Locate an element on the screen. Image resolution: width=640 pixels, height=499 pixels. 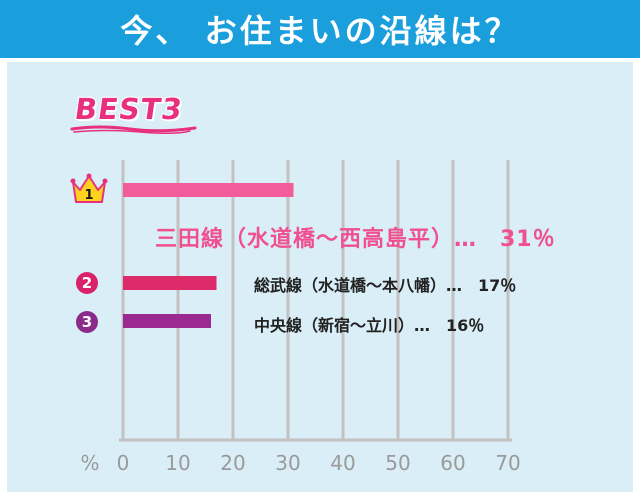
bar-label-2: 総武線（水道橋～本八幡）… 17％ is located at coordinates (385, 285).